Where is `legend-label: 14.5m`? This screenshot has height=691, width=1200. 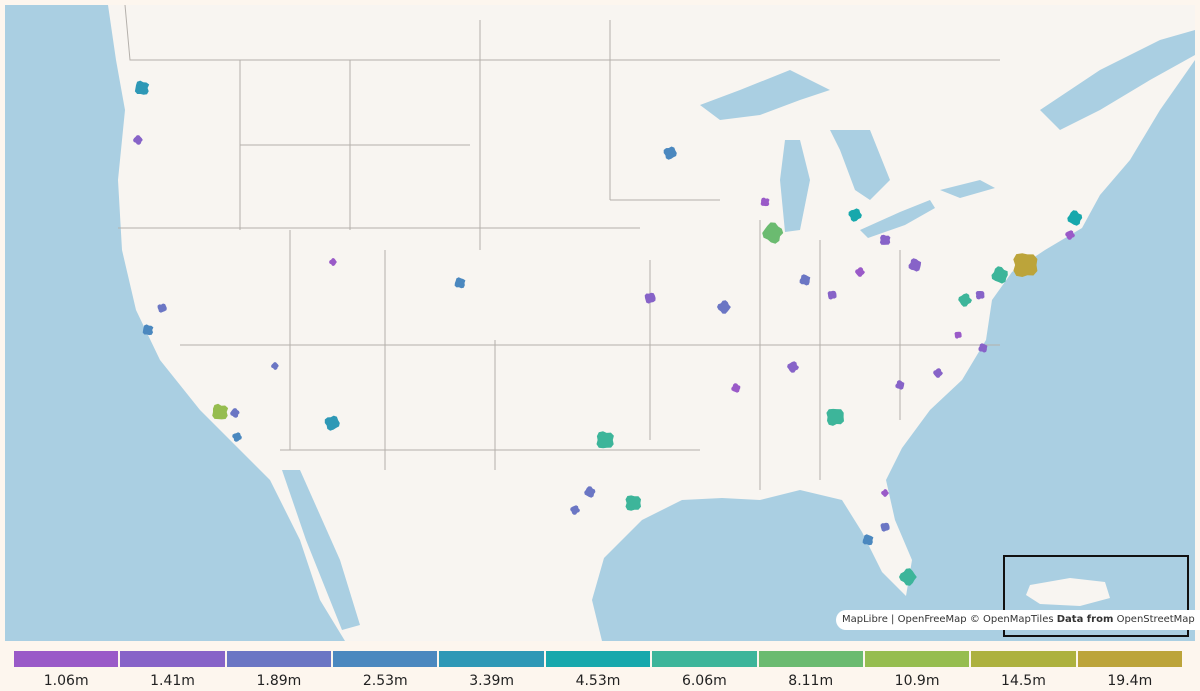
legend-label: 14.5m is located at coordinates (1023, 681).